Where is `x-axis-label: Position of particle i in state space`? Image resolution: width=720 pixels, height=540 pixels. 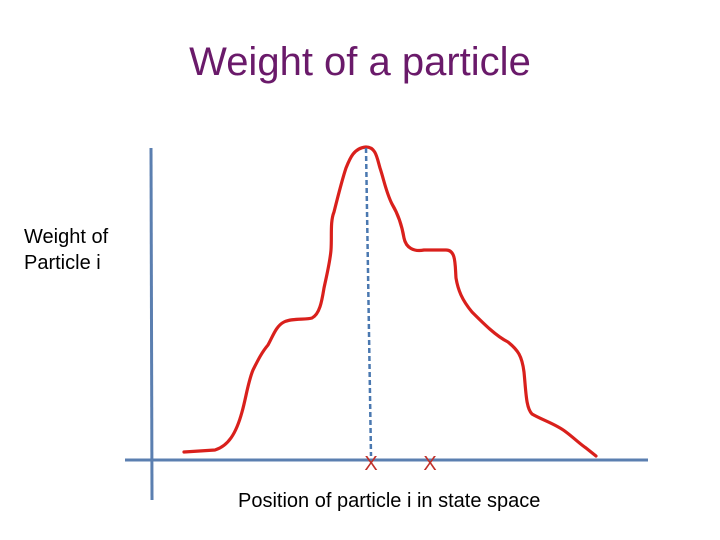 x-axis-label: Position of particle i in state space is located at coordinates (389, 501).